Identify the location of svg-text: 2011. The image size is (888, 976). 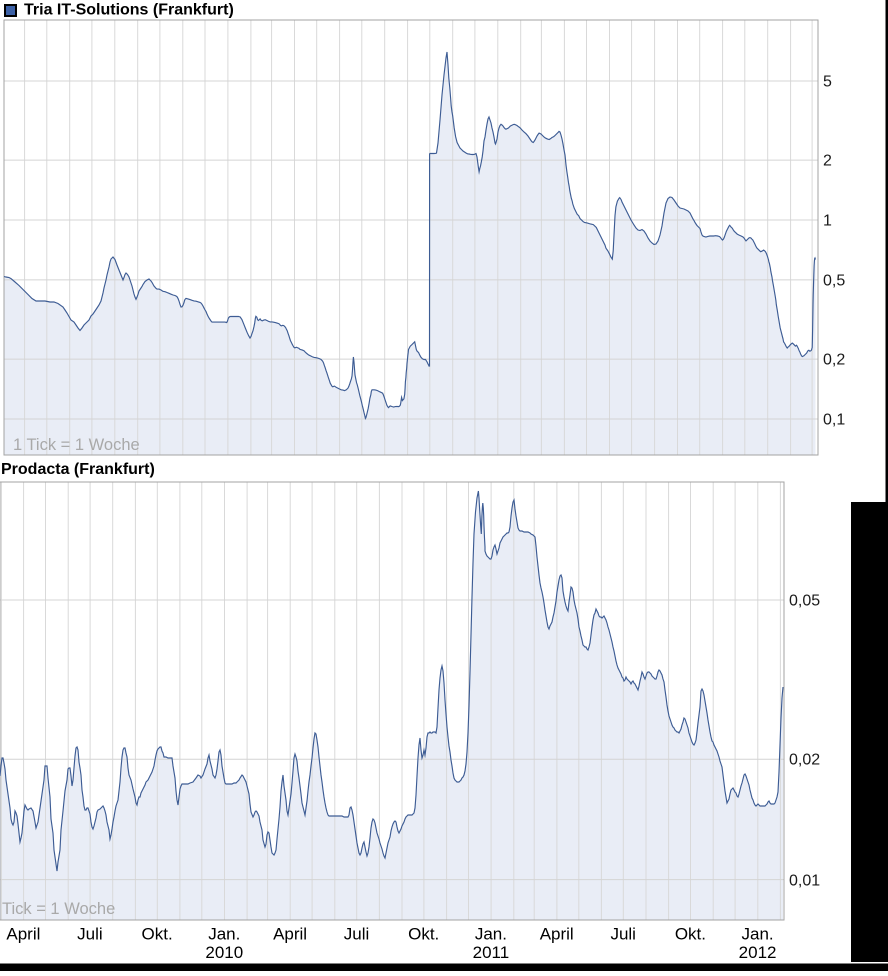
(491, 952).